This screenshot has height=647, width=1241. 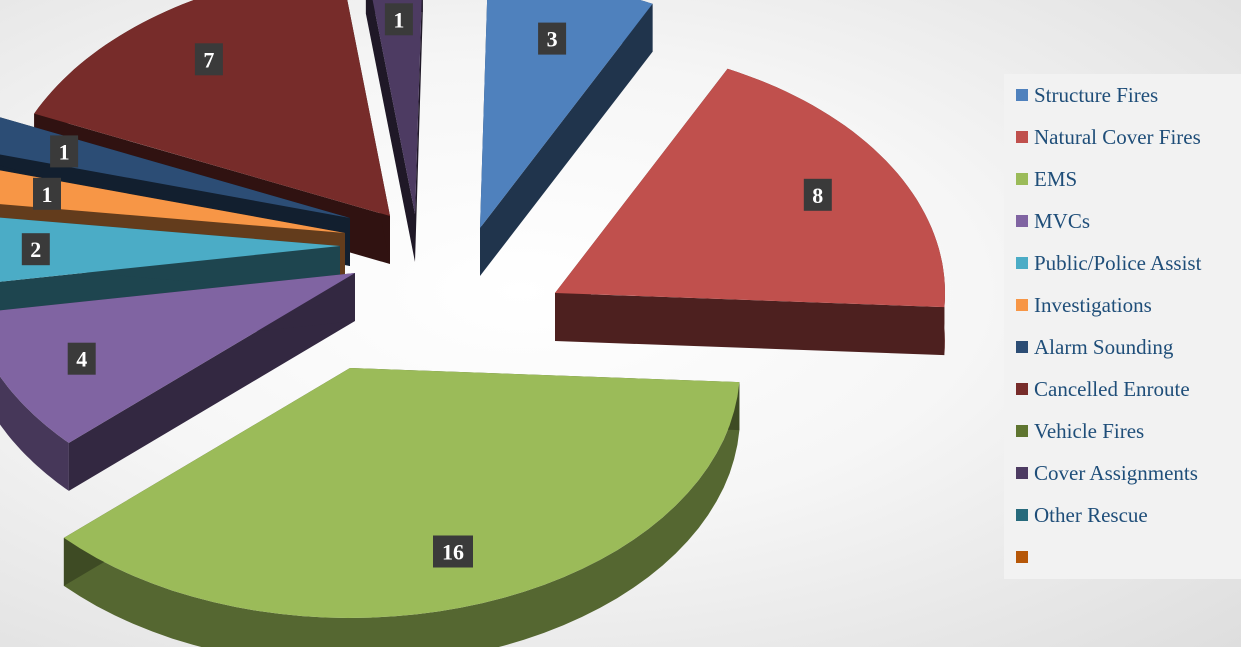 What do you see at coordinates (1112, 388) in the screenshot?
I see `legend-label: Cancelled Enroute` at bounding box center [1112, 388].